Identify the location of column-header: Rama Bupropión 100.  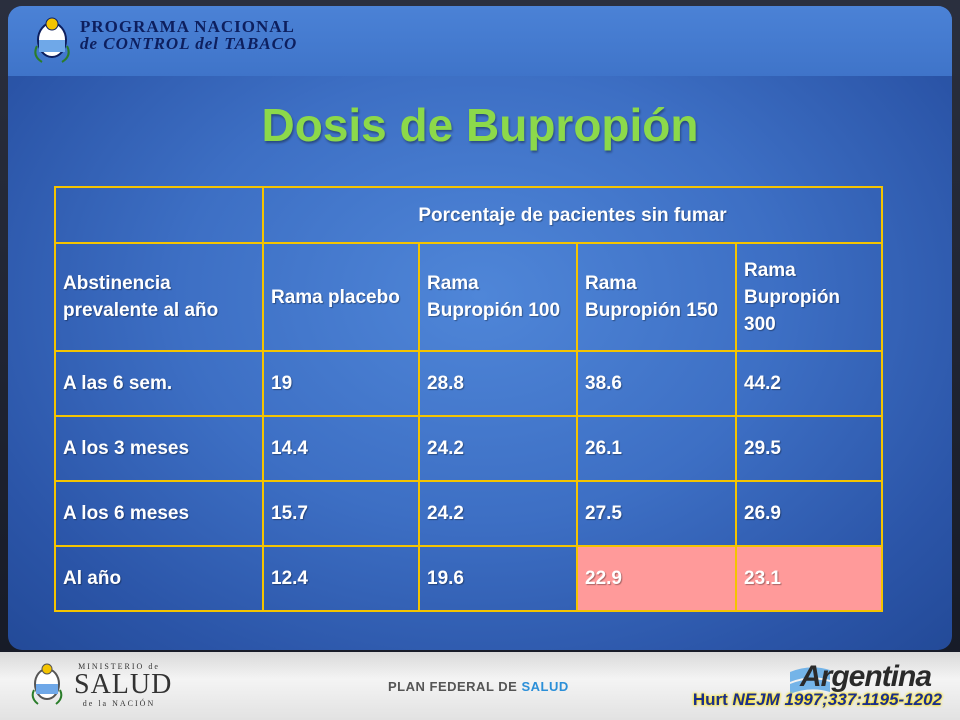
(498, 297).